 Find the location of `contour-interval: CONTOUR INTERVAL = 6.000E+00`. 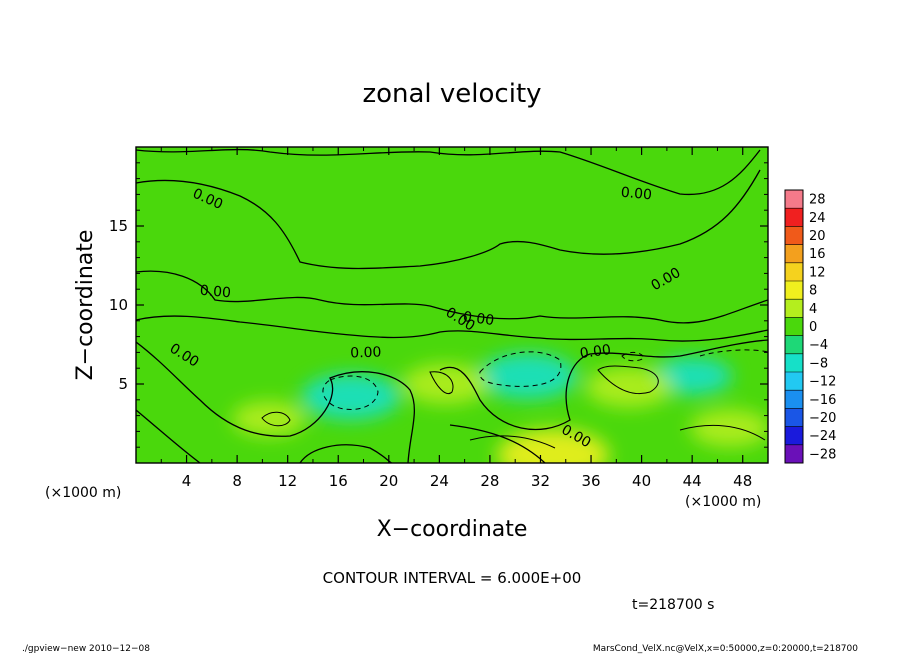

contour-interval: CONTOUR INTERVAL = 6.000E+00 is located at coordinates (452, 578).